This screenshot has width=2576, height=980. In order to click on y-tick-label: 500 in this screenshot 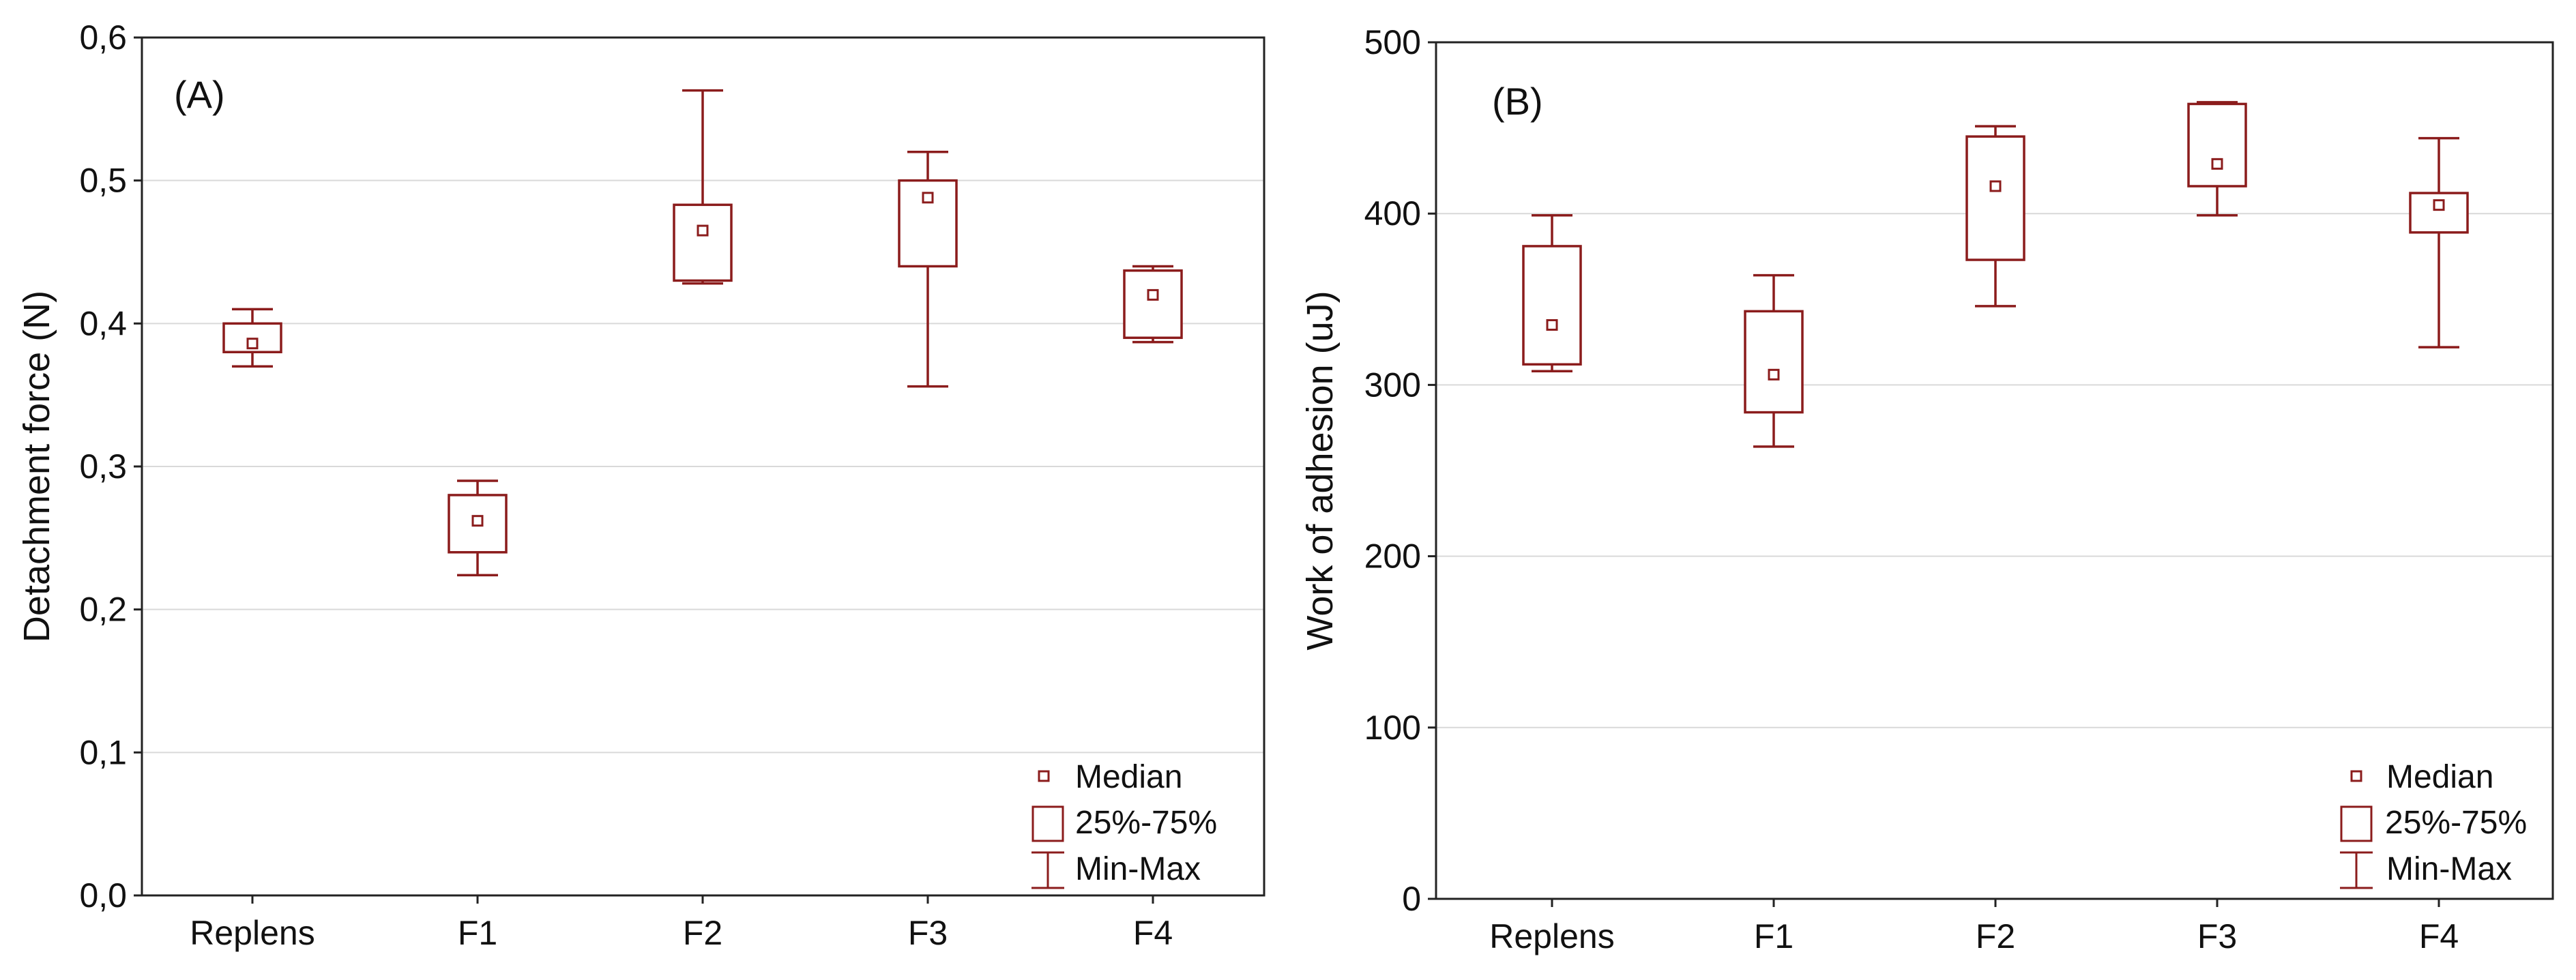, I will do `click(1392, 42)`.